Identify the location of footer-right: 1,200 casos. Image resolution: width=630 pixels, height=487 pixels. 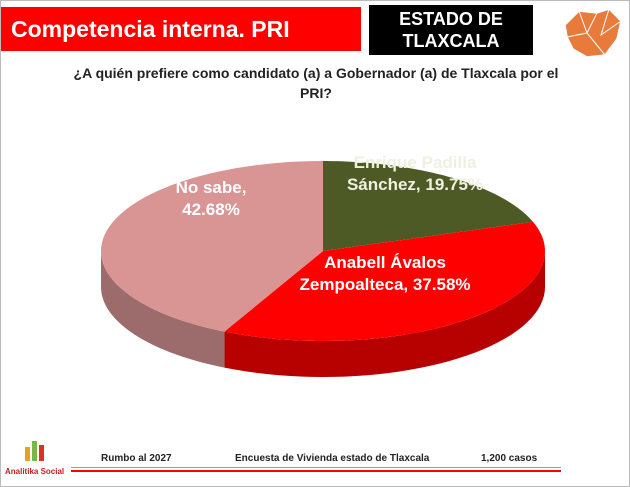
(509, 458).